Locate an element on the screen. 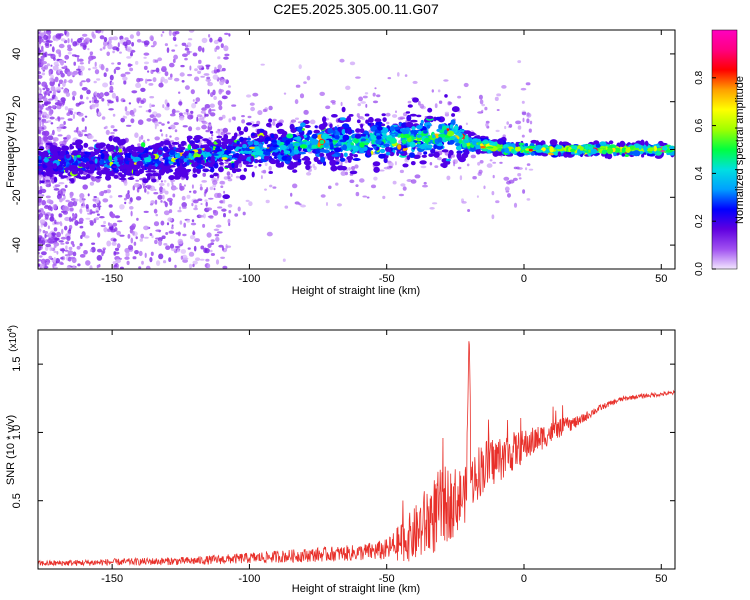 The height and width of the screenshot is (600, 750). x-tick-label: 0 is located at coordinates (524, 279).